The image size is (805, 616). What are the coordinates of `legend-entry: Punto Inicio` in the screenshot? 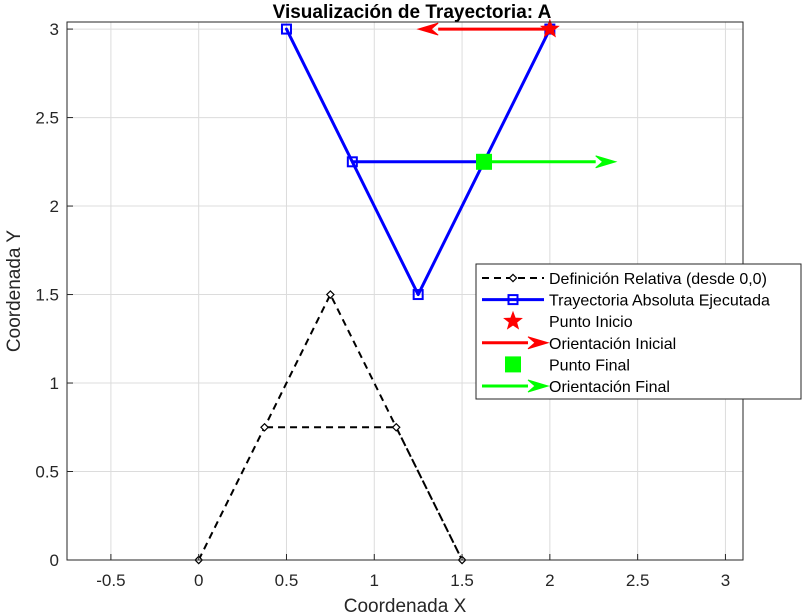 It's located at (568, 320).